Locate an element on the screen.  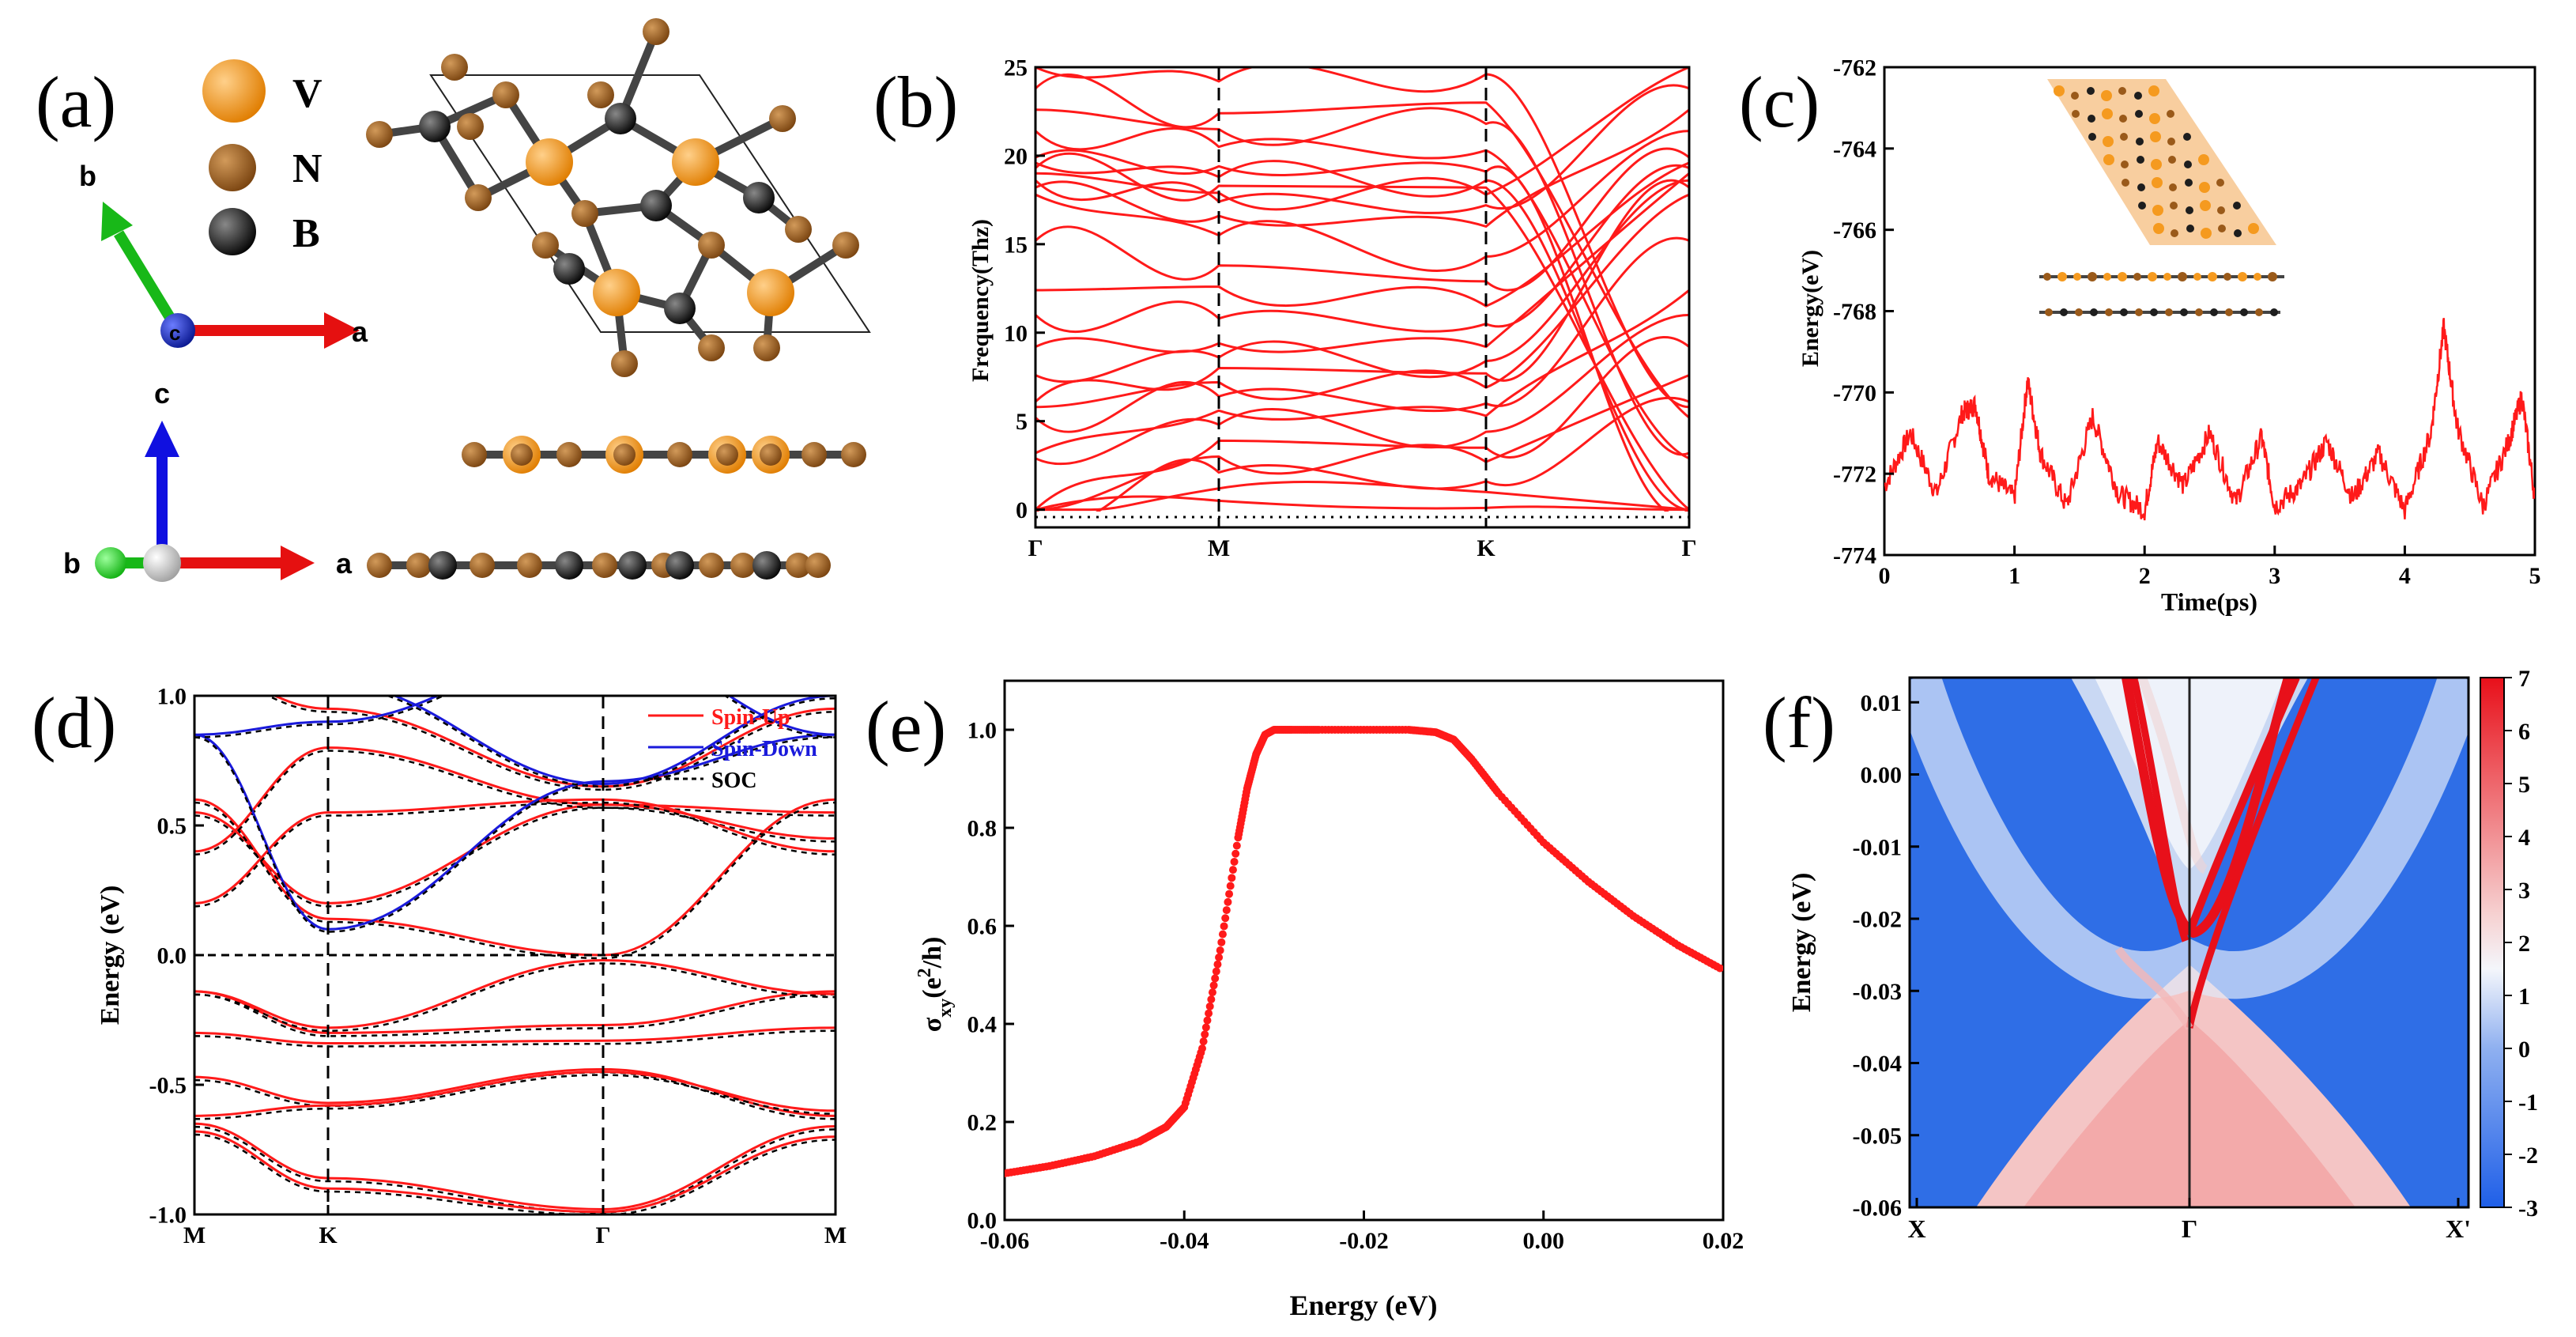
acoustic-branch is located at coordinates (1362, 496).